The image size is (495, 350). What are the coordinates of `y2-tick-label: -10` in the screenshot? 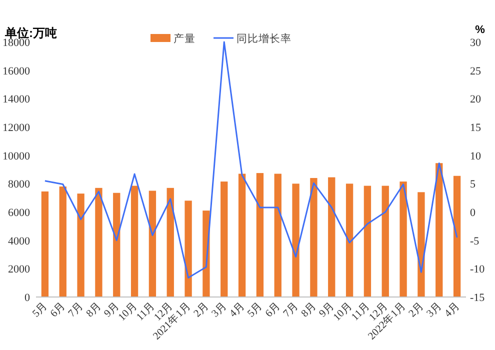 It's located at (478, 270).